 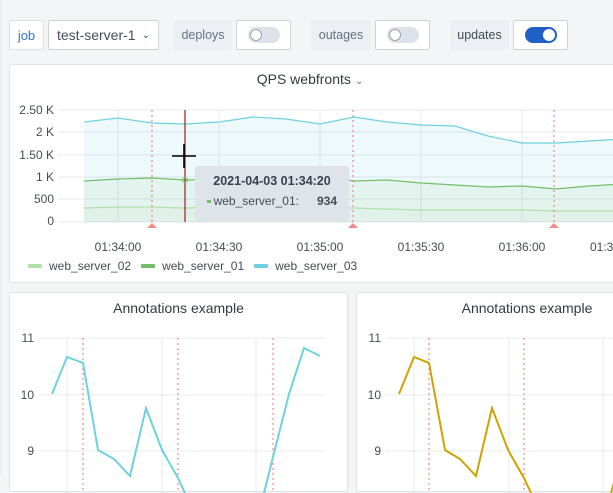 I want to click on tooltip-value: 934, so click(x=326, y=201).